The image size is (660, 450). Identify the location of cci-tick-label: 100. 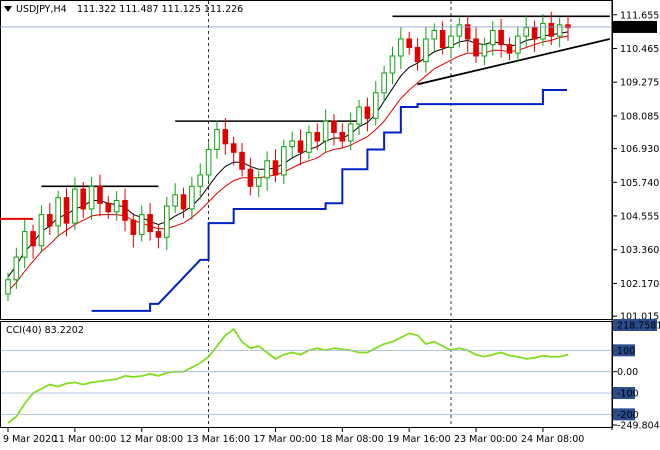
(626, 351).